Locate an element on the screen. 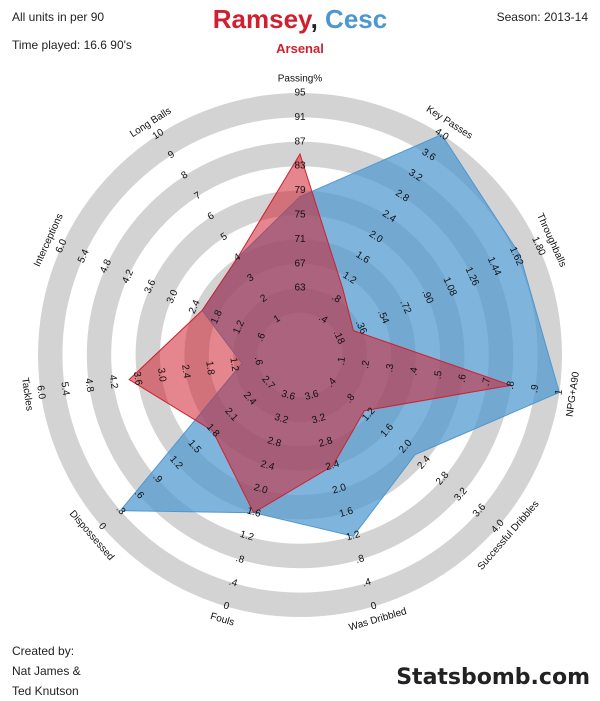 The width and height of the screenshot is (600, 701). axis-tick-label: 9 is located at coordinates (171, 155).